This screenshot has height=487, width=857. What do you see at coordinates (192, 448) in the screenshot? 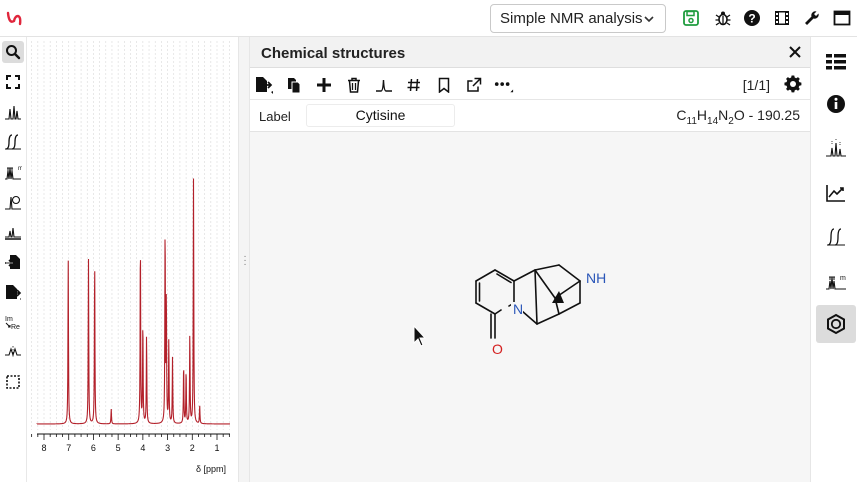
I see `x-tick-label: 2` at bounding box center [192, 448].